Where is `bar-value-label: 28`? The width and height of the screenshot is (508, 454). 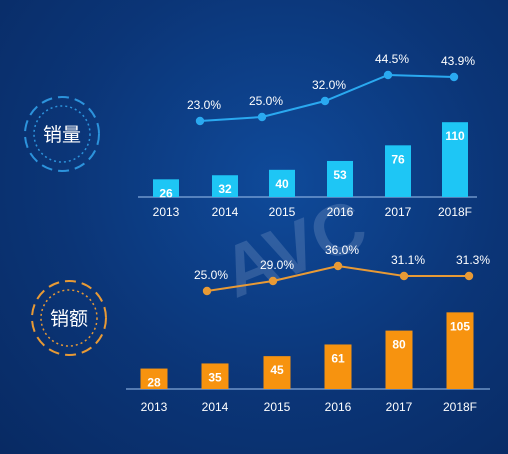
bar-value-label: 28 is located at coordinates (154, 383).